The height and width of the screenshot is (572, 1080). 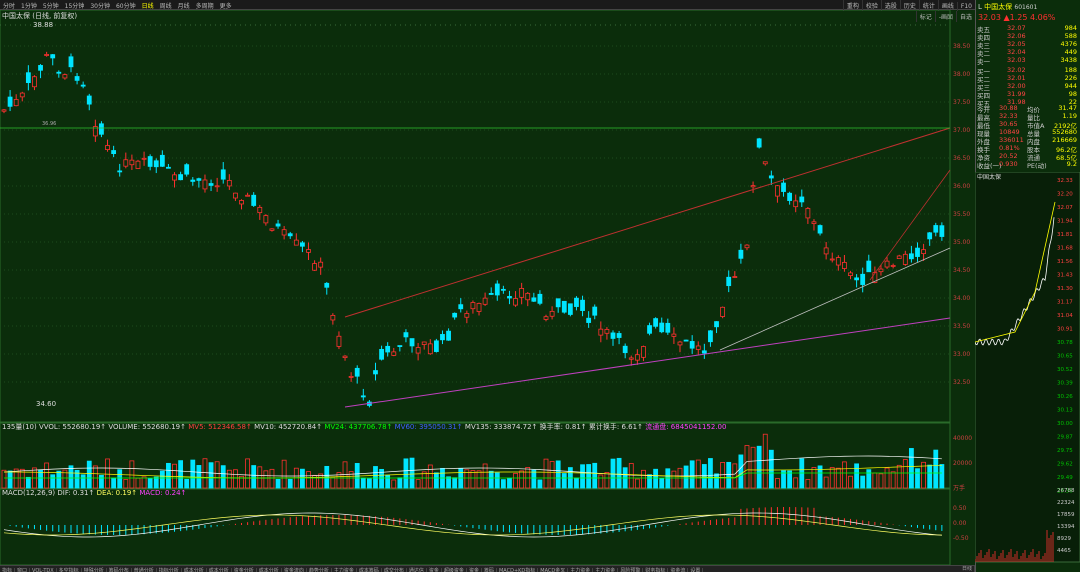 What do you see at coordinates (165, 6) in the screenshot?
I see `period-tab: 周线` at bounding box center [165, 6].